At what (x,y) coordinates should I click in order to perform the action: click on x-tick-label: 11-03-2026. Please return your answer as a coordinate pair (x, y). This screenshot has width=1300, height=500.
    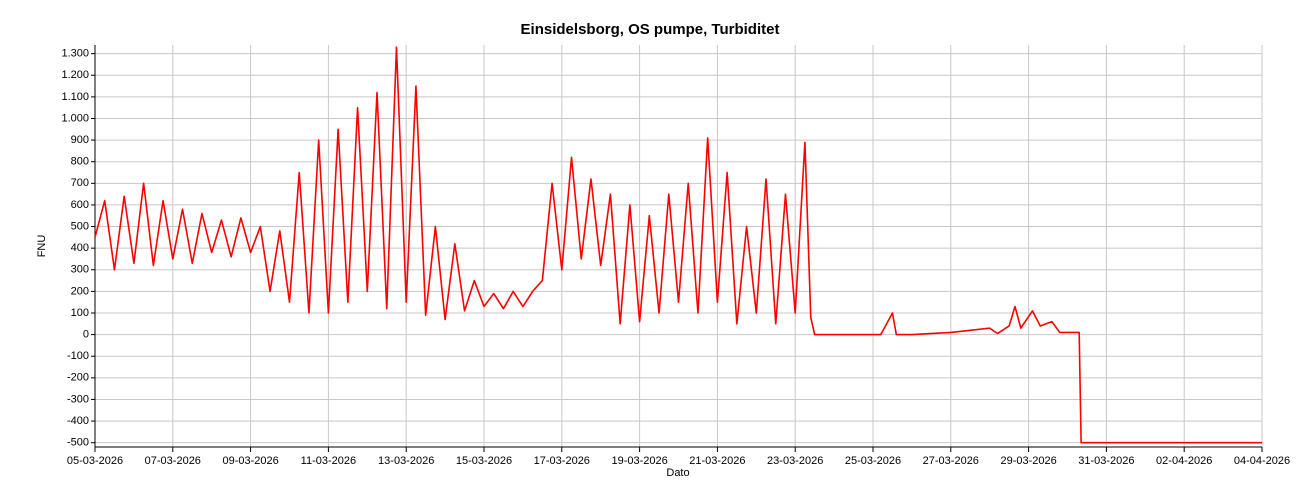
    Looking at the image, I should click on (328, 461).